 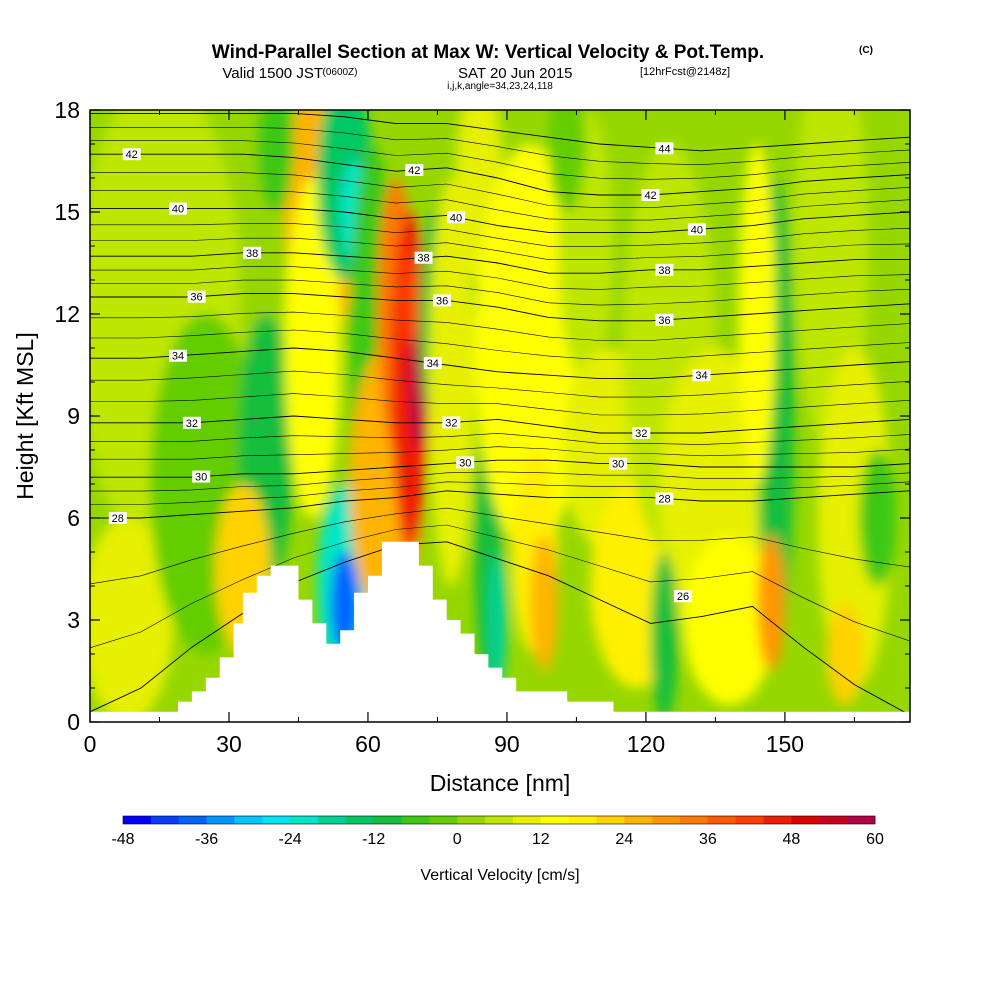 What do you see at coordinates (339, 72) in the screenshot?
I see `valid-utc: (0600Z)` at bounding box center [339, 72].